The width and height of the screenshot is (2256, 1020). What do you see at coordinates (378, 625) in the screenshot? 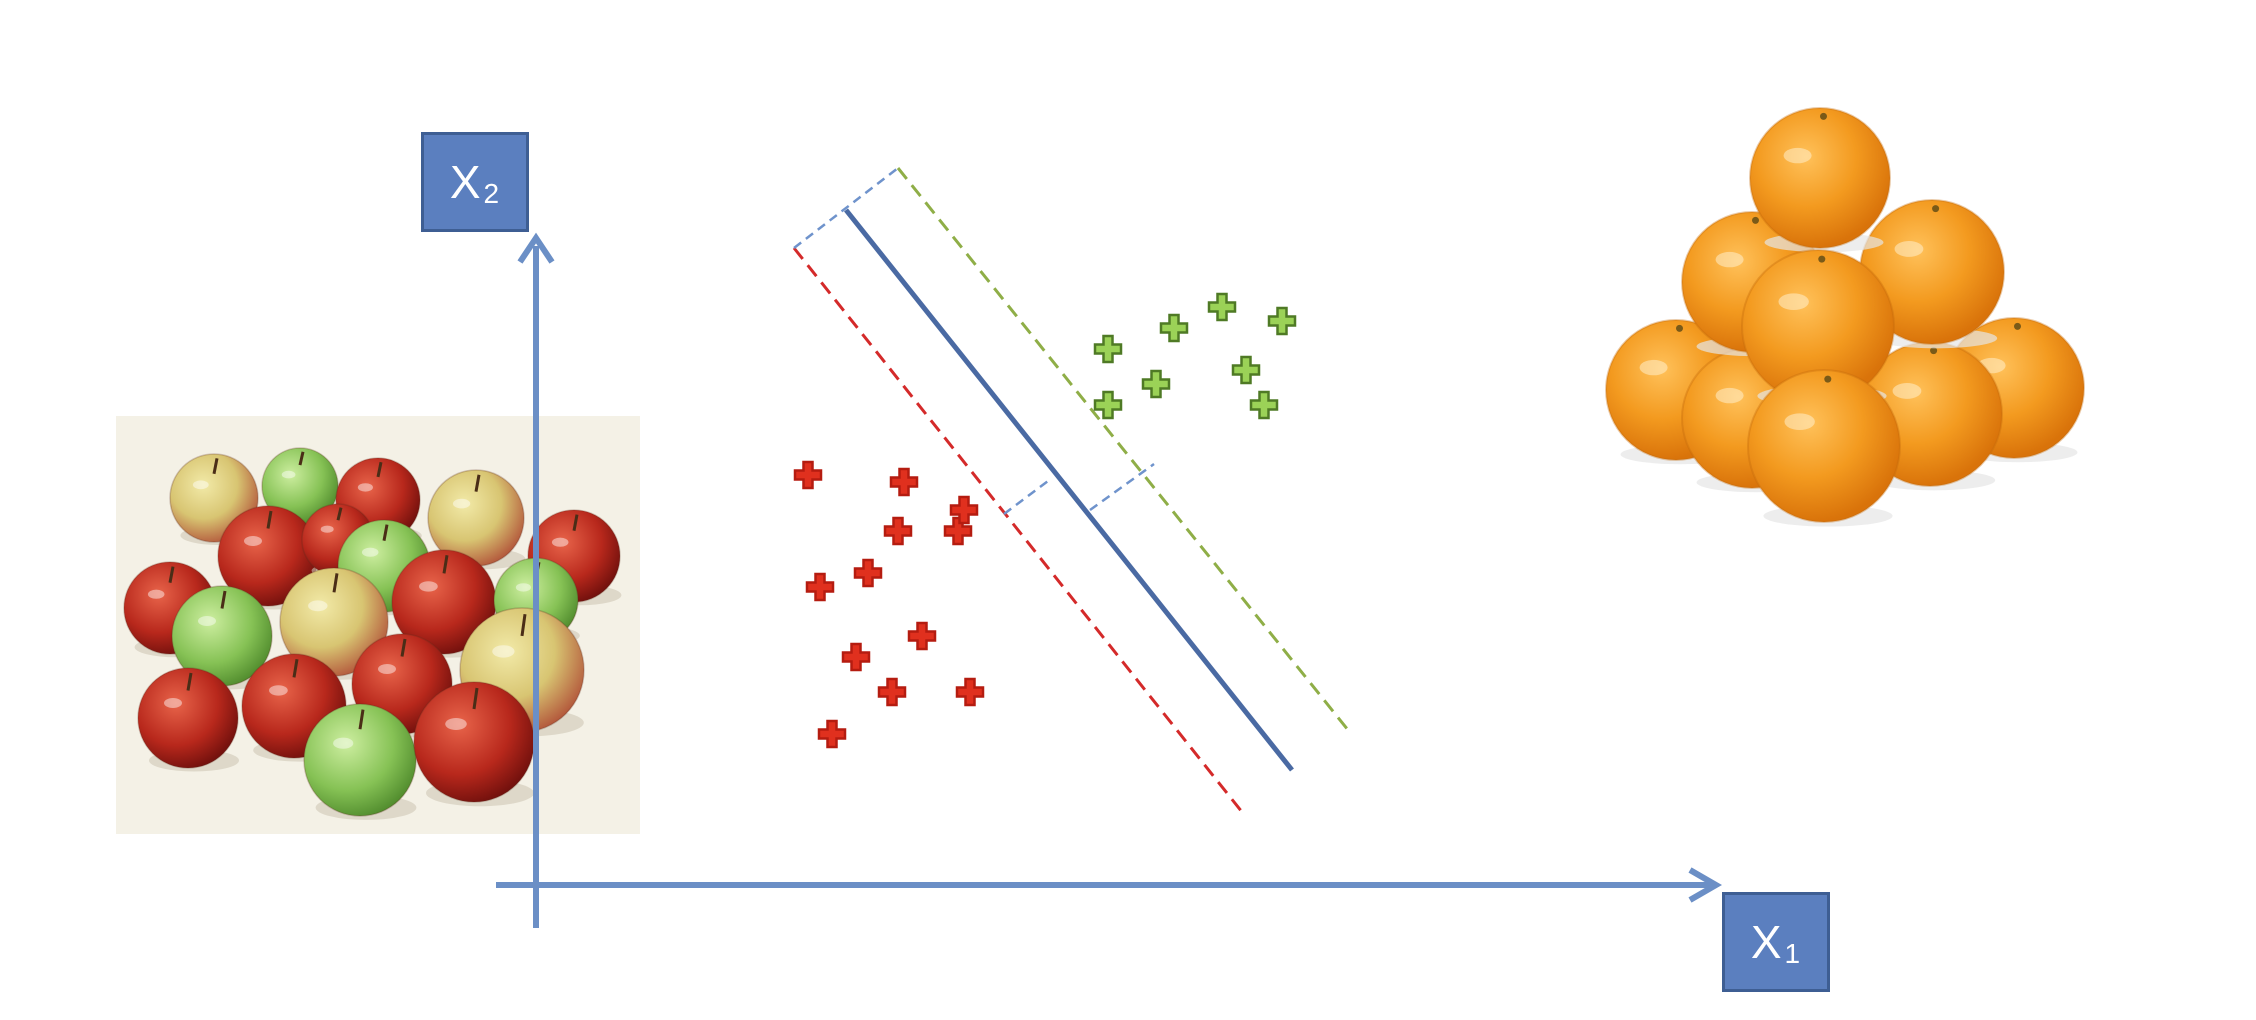
I see `apples-photo` at bounding box center [378, 625].